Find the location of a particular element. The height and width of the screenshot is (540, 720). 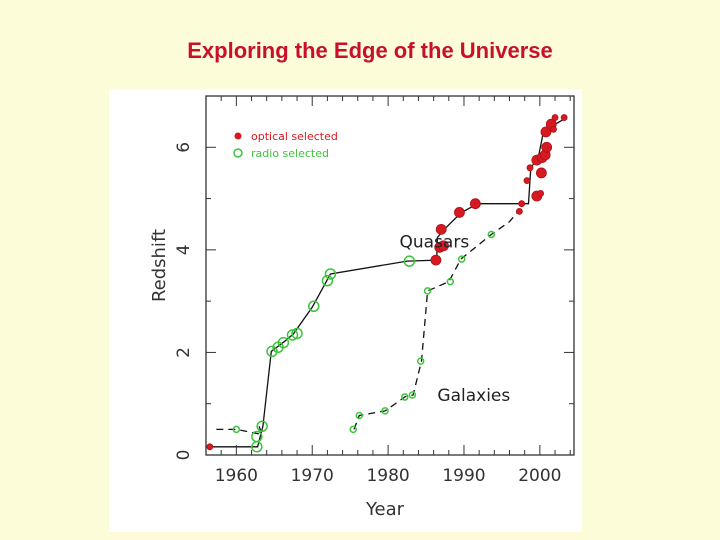

y-tick-label: 2 is located at coordinates (184, 352).